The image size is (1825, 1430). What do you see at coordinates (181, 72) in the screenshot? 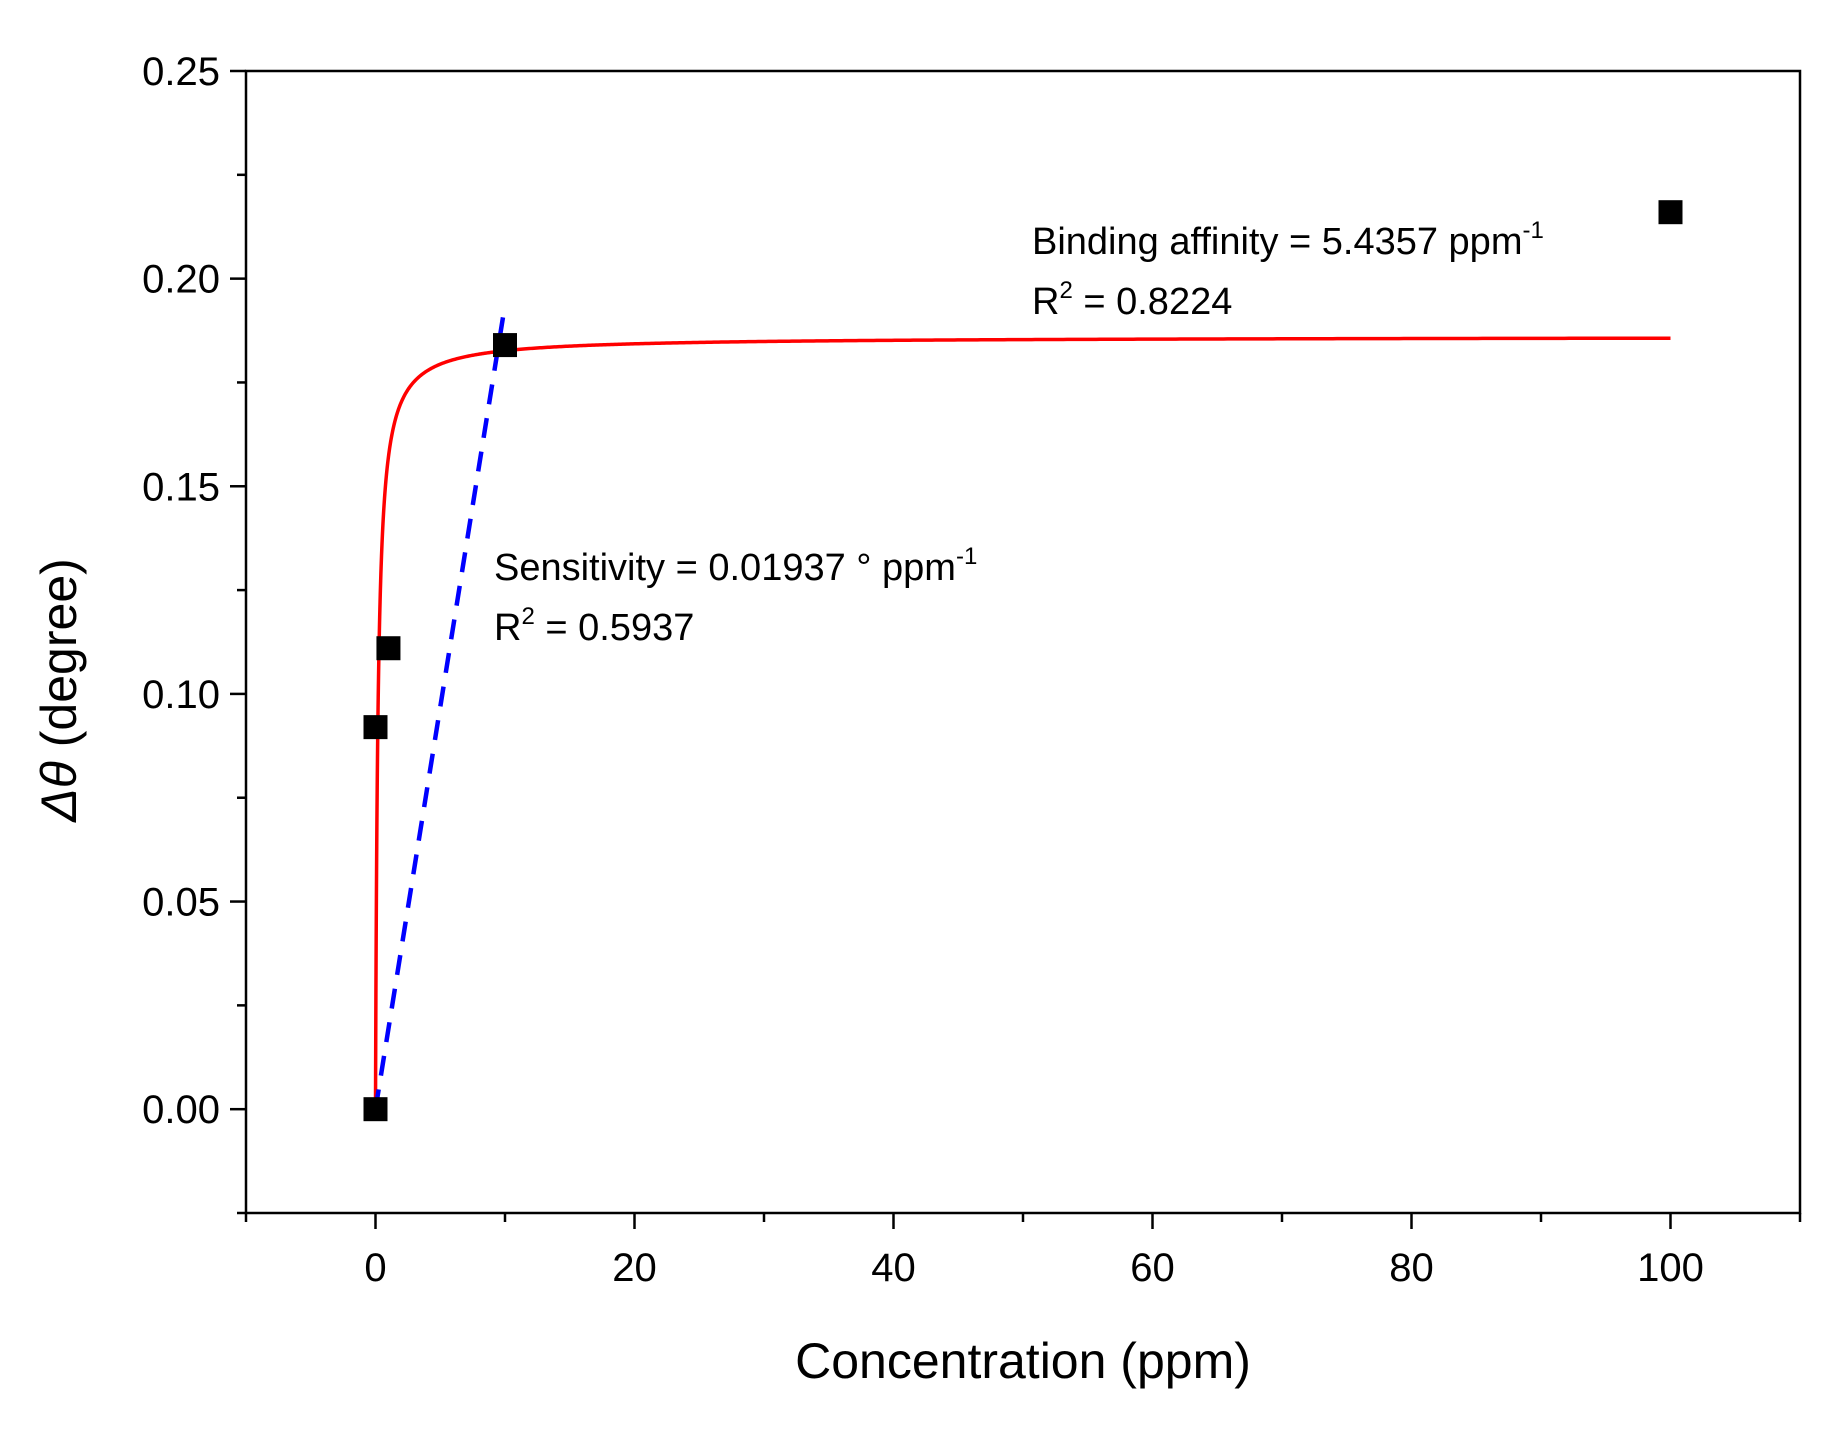
I see `y-tick-label: 0.25` at bounding box center [181, 72].